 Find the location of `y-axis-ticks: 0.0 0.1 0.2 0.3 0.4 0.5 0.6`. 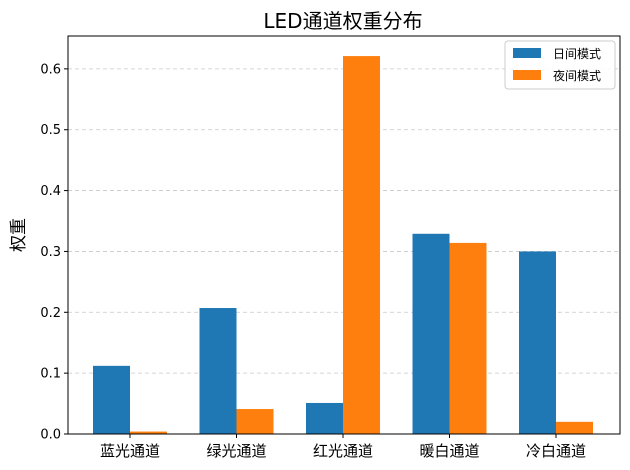

y-axis-ticks: 0.0 0.1 0.2 0.3 0.4 0.5 0.6 is located at coordinates (54, 252).